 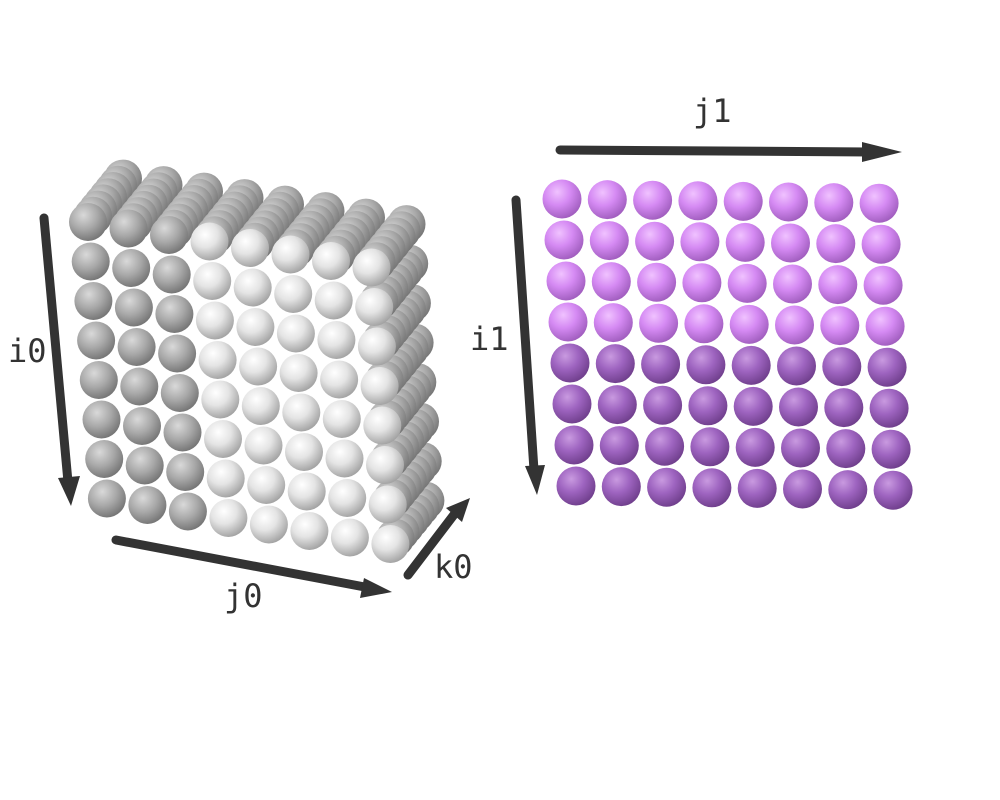 I want to click on axis-j1-arrow, so click(x=728, y=152).